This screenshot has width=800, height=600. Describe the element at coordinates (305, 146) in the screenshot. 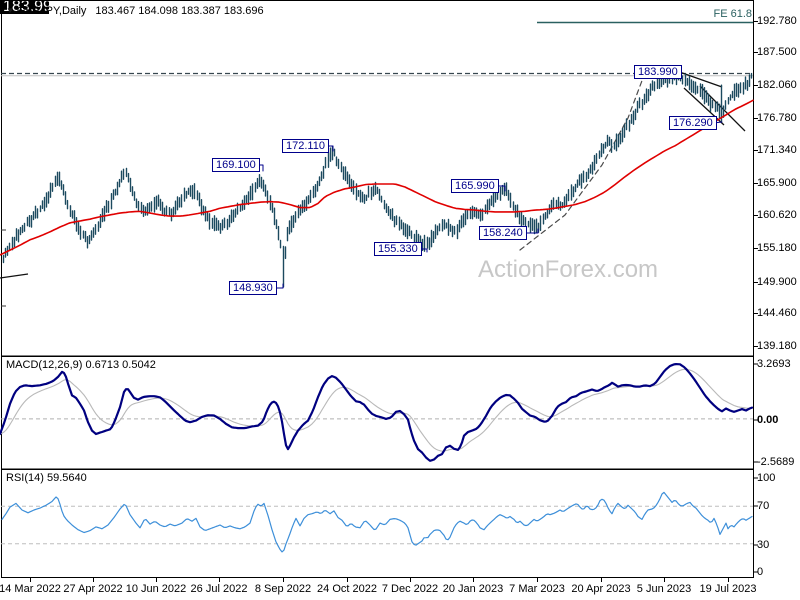

I see `price-callout: 172.110` at that location.